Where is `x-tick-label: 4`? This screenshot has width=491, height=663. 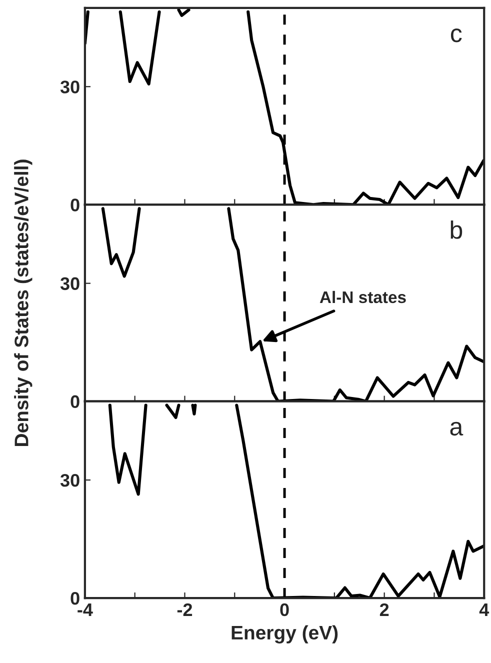 x-tick-label: 4 is located at coordinates (484, 610).